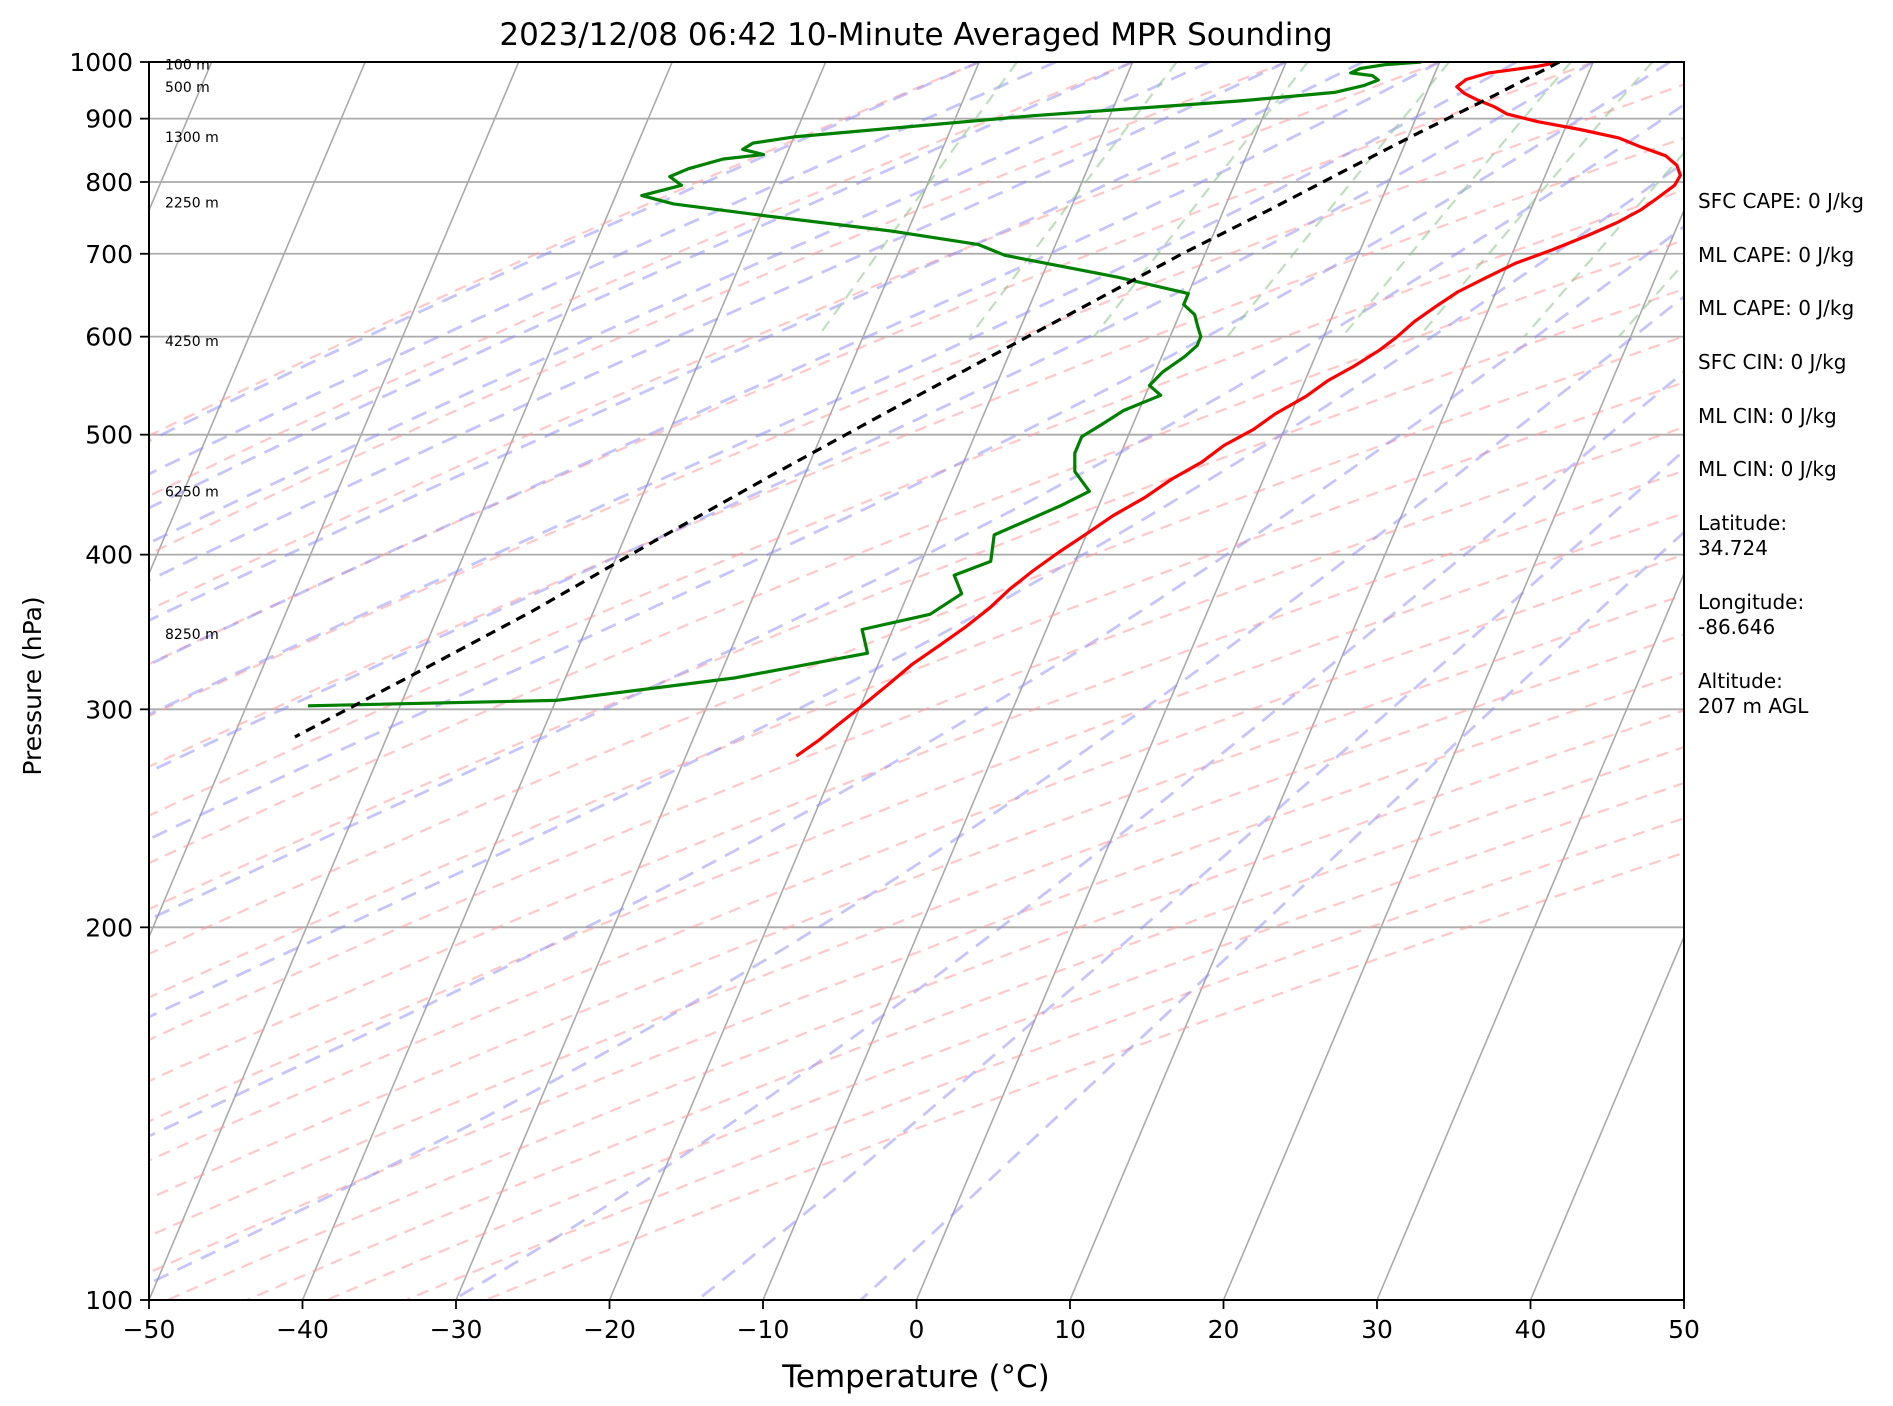 This screenshot has width=1893, height=1406. What do you see at coordinates (1781, 201) in the screenshot?
I see `sfc-cape-text: SFC CAPE: 0 J/kg` at bounding box center [1781, 201].